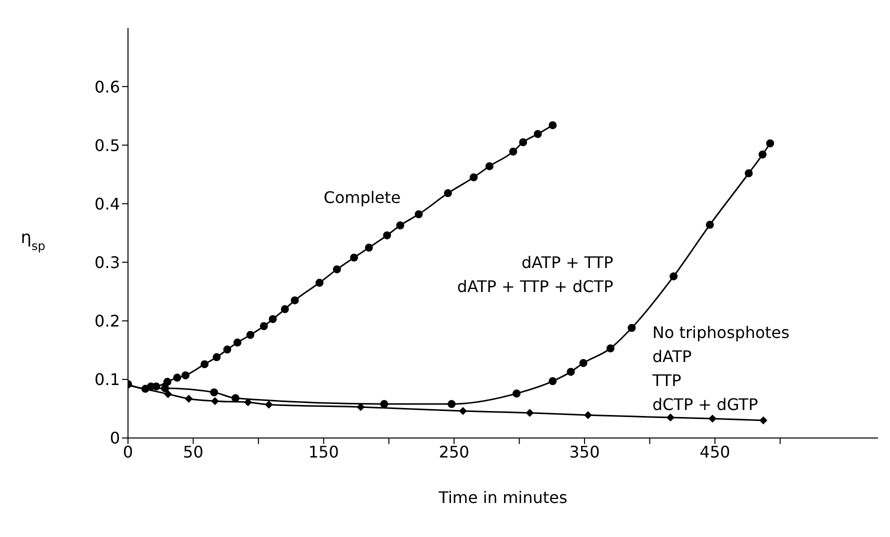 The image size is (890, 537). Describe the element at coordinates (33, 240) in the screenshot. I see `y-axis-title: η$_{sp}$` at that location.